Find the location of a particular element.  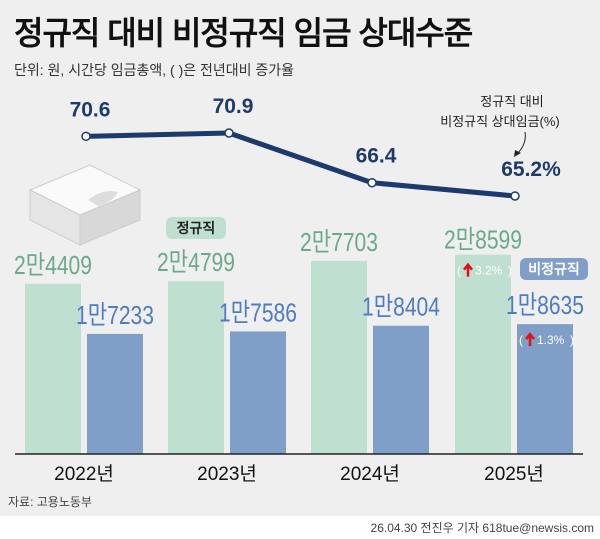

source-note: 자료: 고용노동부 is located at coordinates (50, 502).